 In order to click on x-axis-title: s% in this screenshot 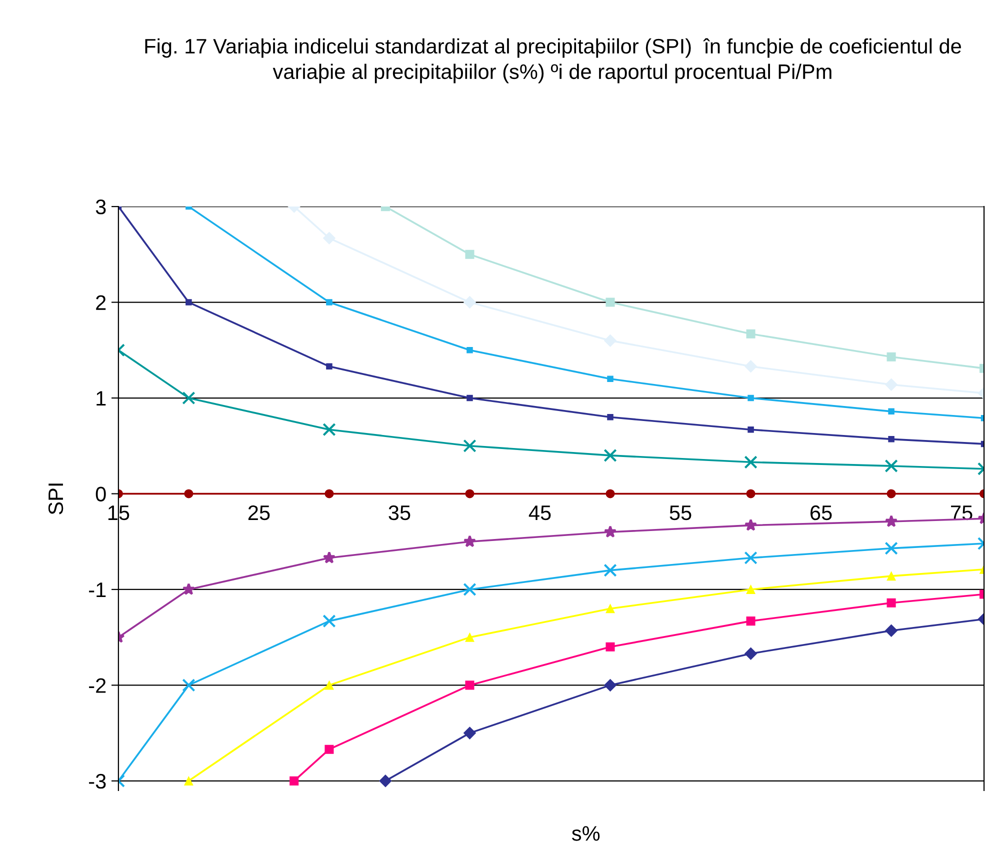, I will do `click(586, 833)`.